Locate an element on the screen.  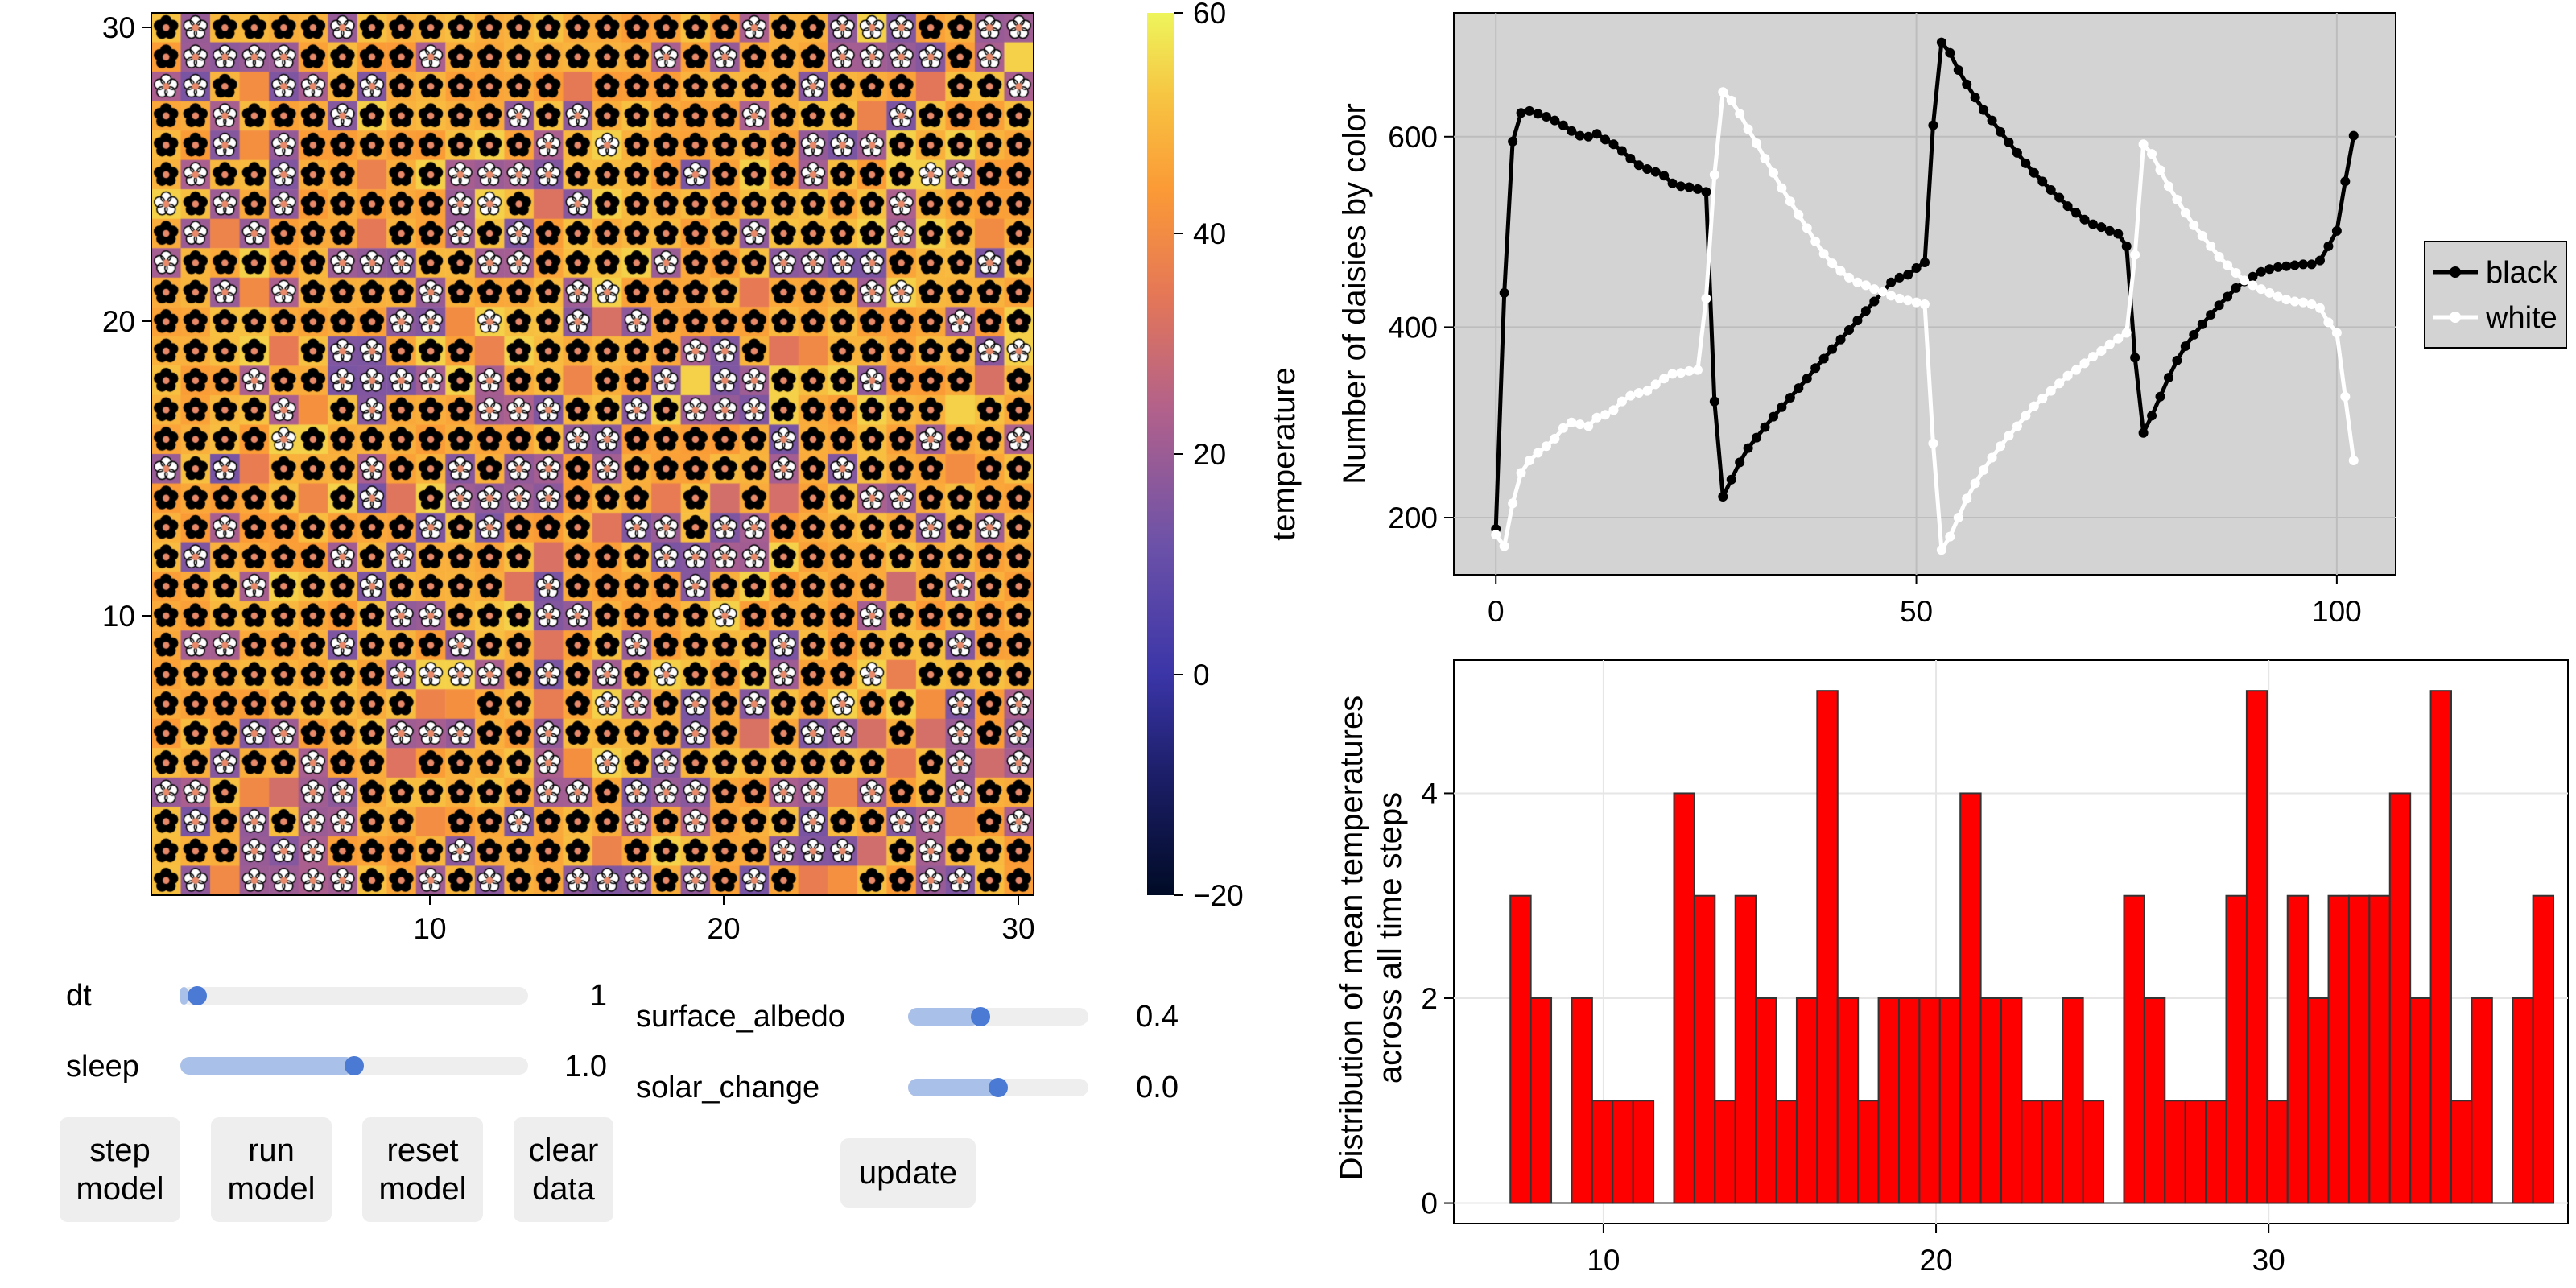
run-model-button: run model is located at coordinates (271, 1169).